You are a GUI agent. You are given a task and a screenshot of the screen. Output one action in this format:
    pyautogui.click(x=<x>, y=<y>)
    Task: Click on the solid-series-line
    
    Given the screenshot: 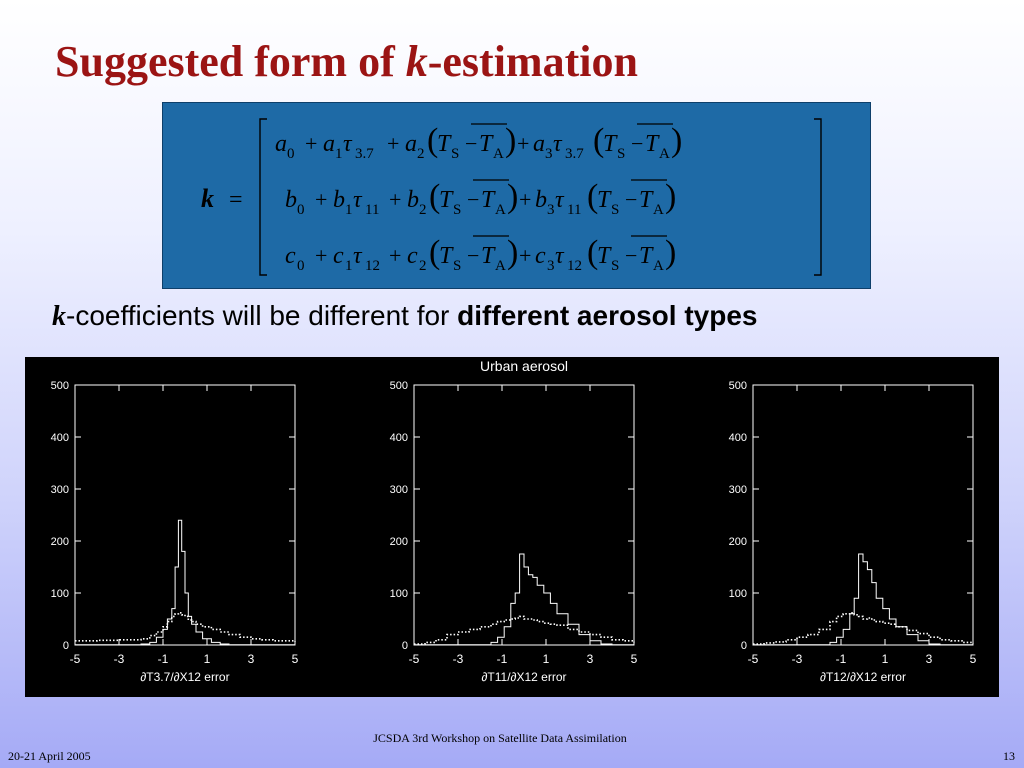 What is the action you would take?
    pyautogui.click(x=863, y=599)
    